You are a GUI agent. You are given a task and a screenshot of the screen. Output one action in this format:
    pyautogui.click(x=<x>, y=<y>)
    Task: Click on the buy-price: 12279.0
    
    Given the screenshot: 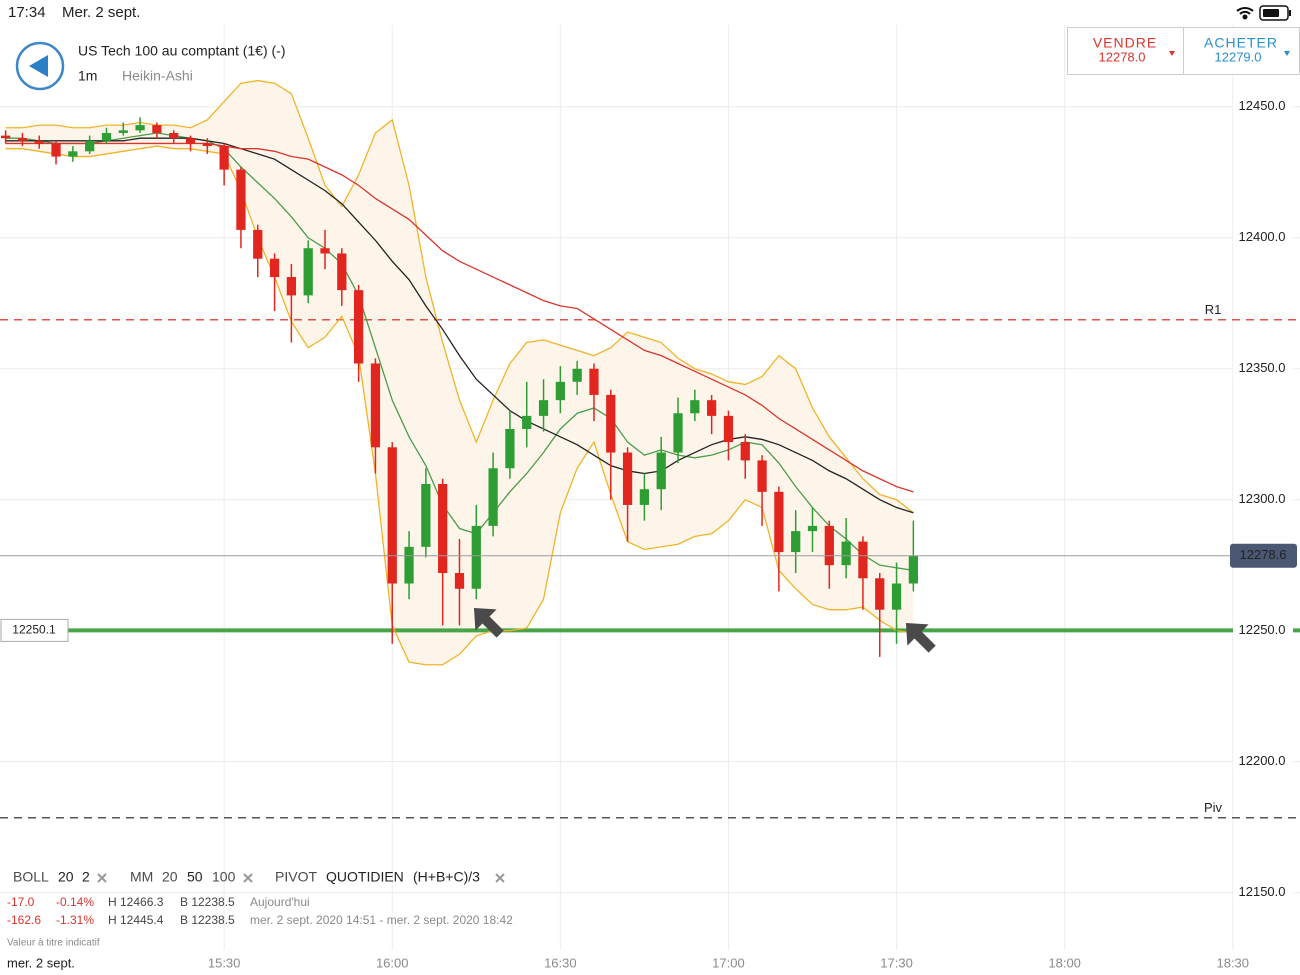 What is the action you would take?
    pyautogui.click(x=1238, y=56)
    